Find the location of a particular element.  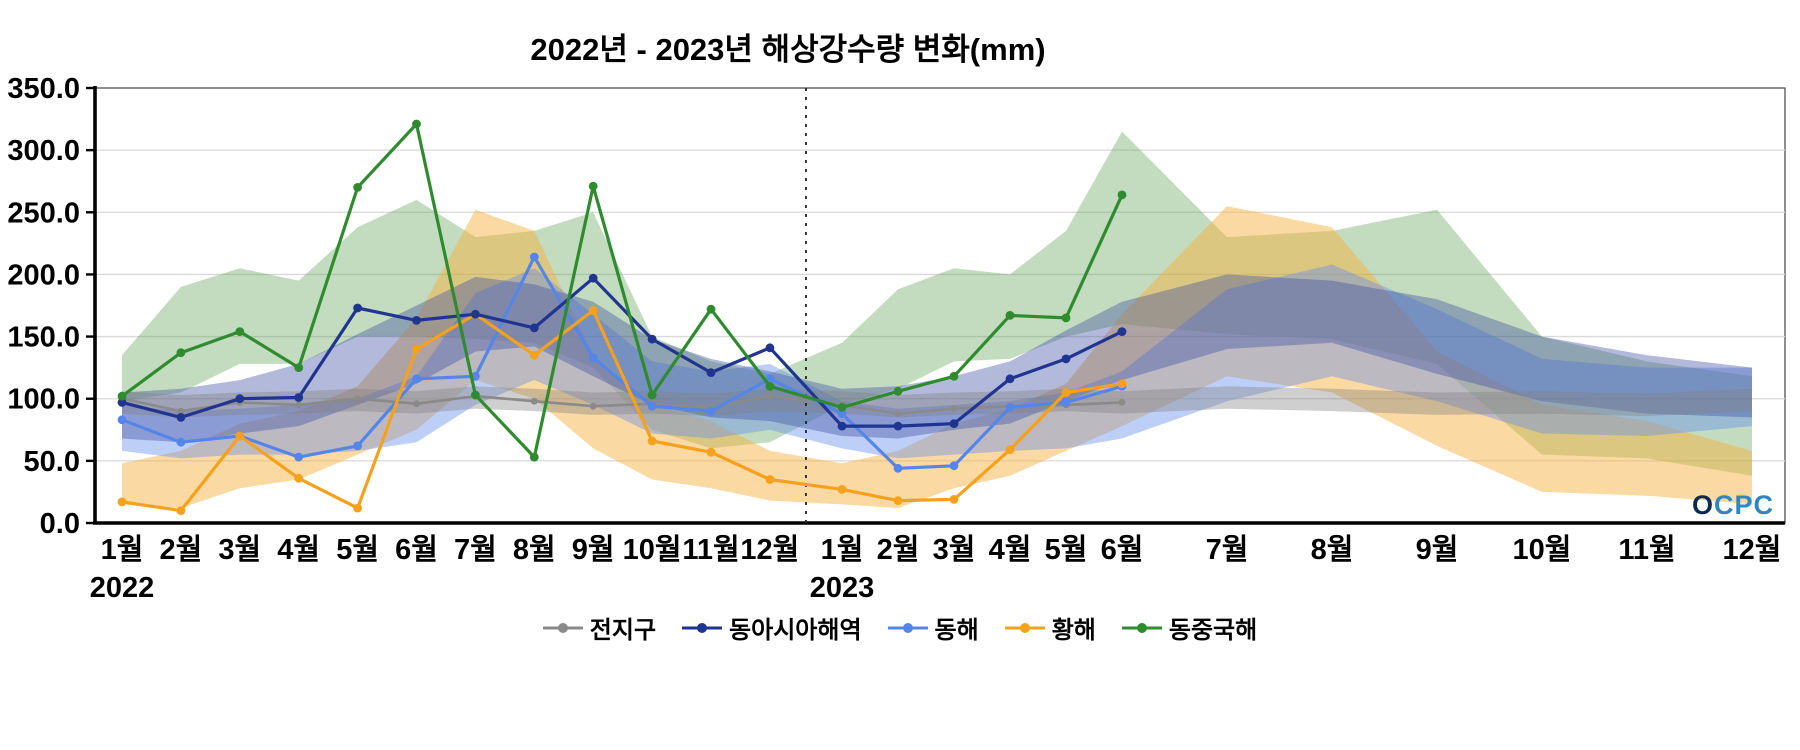

legend-label: 황해 is located at coordinates (1073, 630).